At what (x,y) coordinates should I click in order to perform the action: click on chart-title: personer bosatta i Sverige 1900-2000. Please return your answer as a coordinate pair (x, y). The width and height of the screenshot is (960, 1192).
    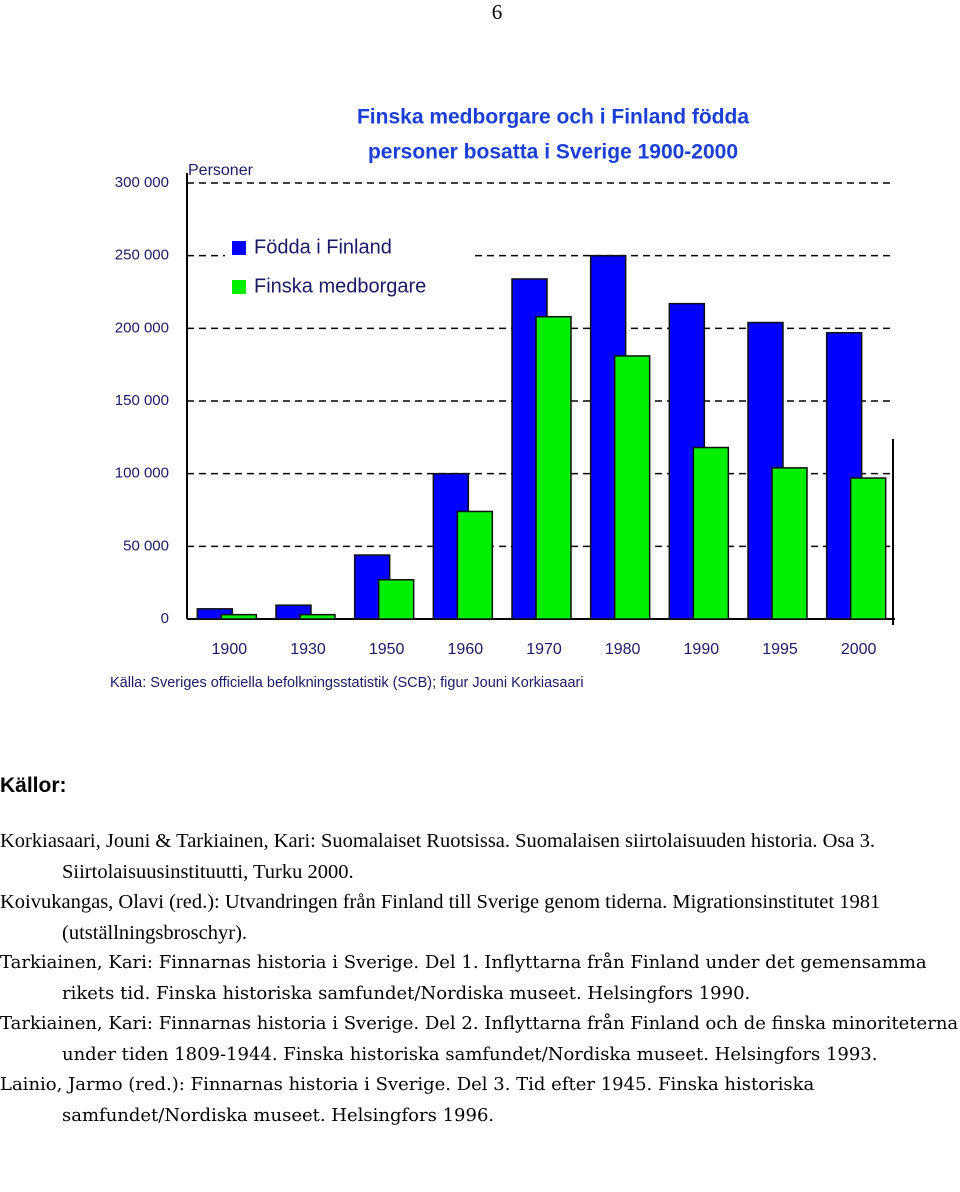
    Looking at the image, I should click on (553, 152).